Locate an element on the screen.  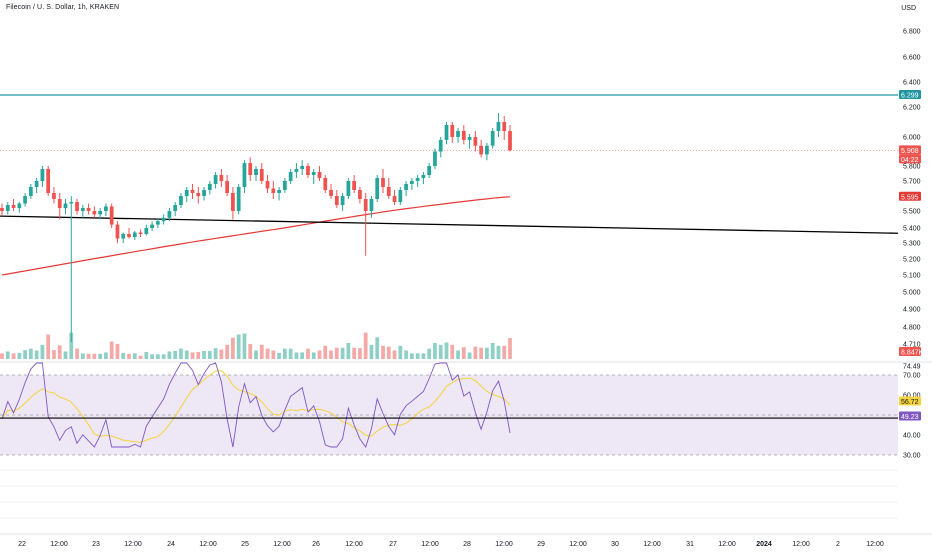
rsi-tick-label: 60.00 is located at coordinates (912, 396).